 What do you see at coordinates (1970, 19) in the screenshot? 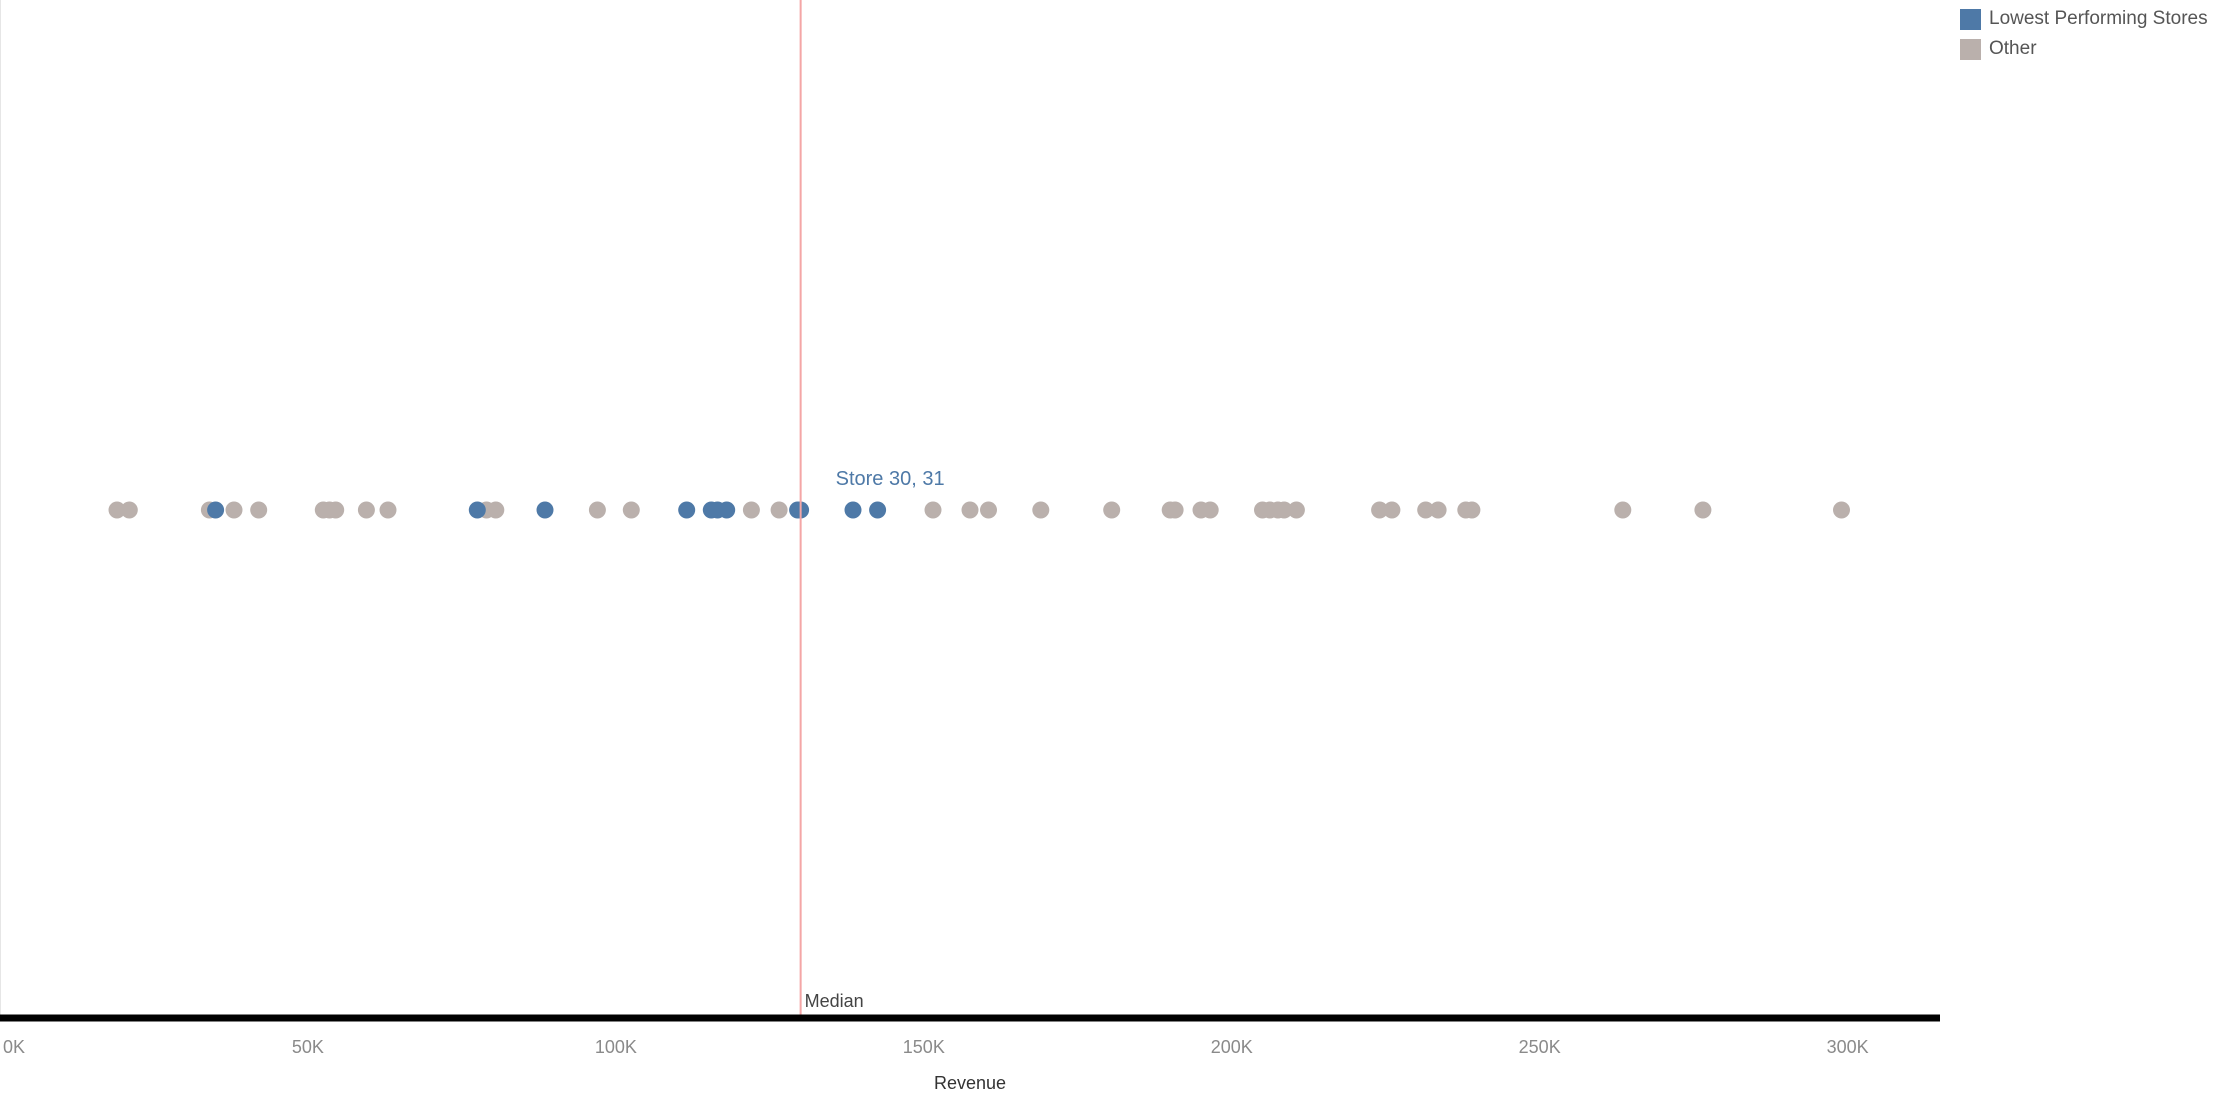
I see `legend-swatch-lowest` at bounding box center [1970, 19].